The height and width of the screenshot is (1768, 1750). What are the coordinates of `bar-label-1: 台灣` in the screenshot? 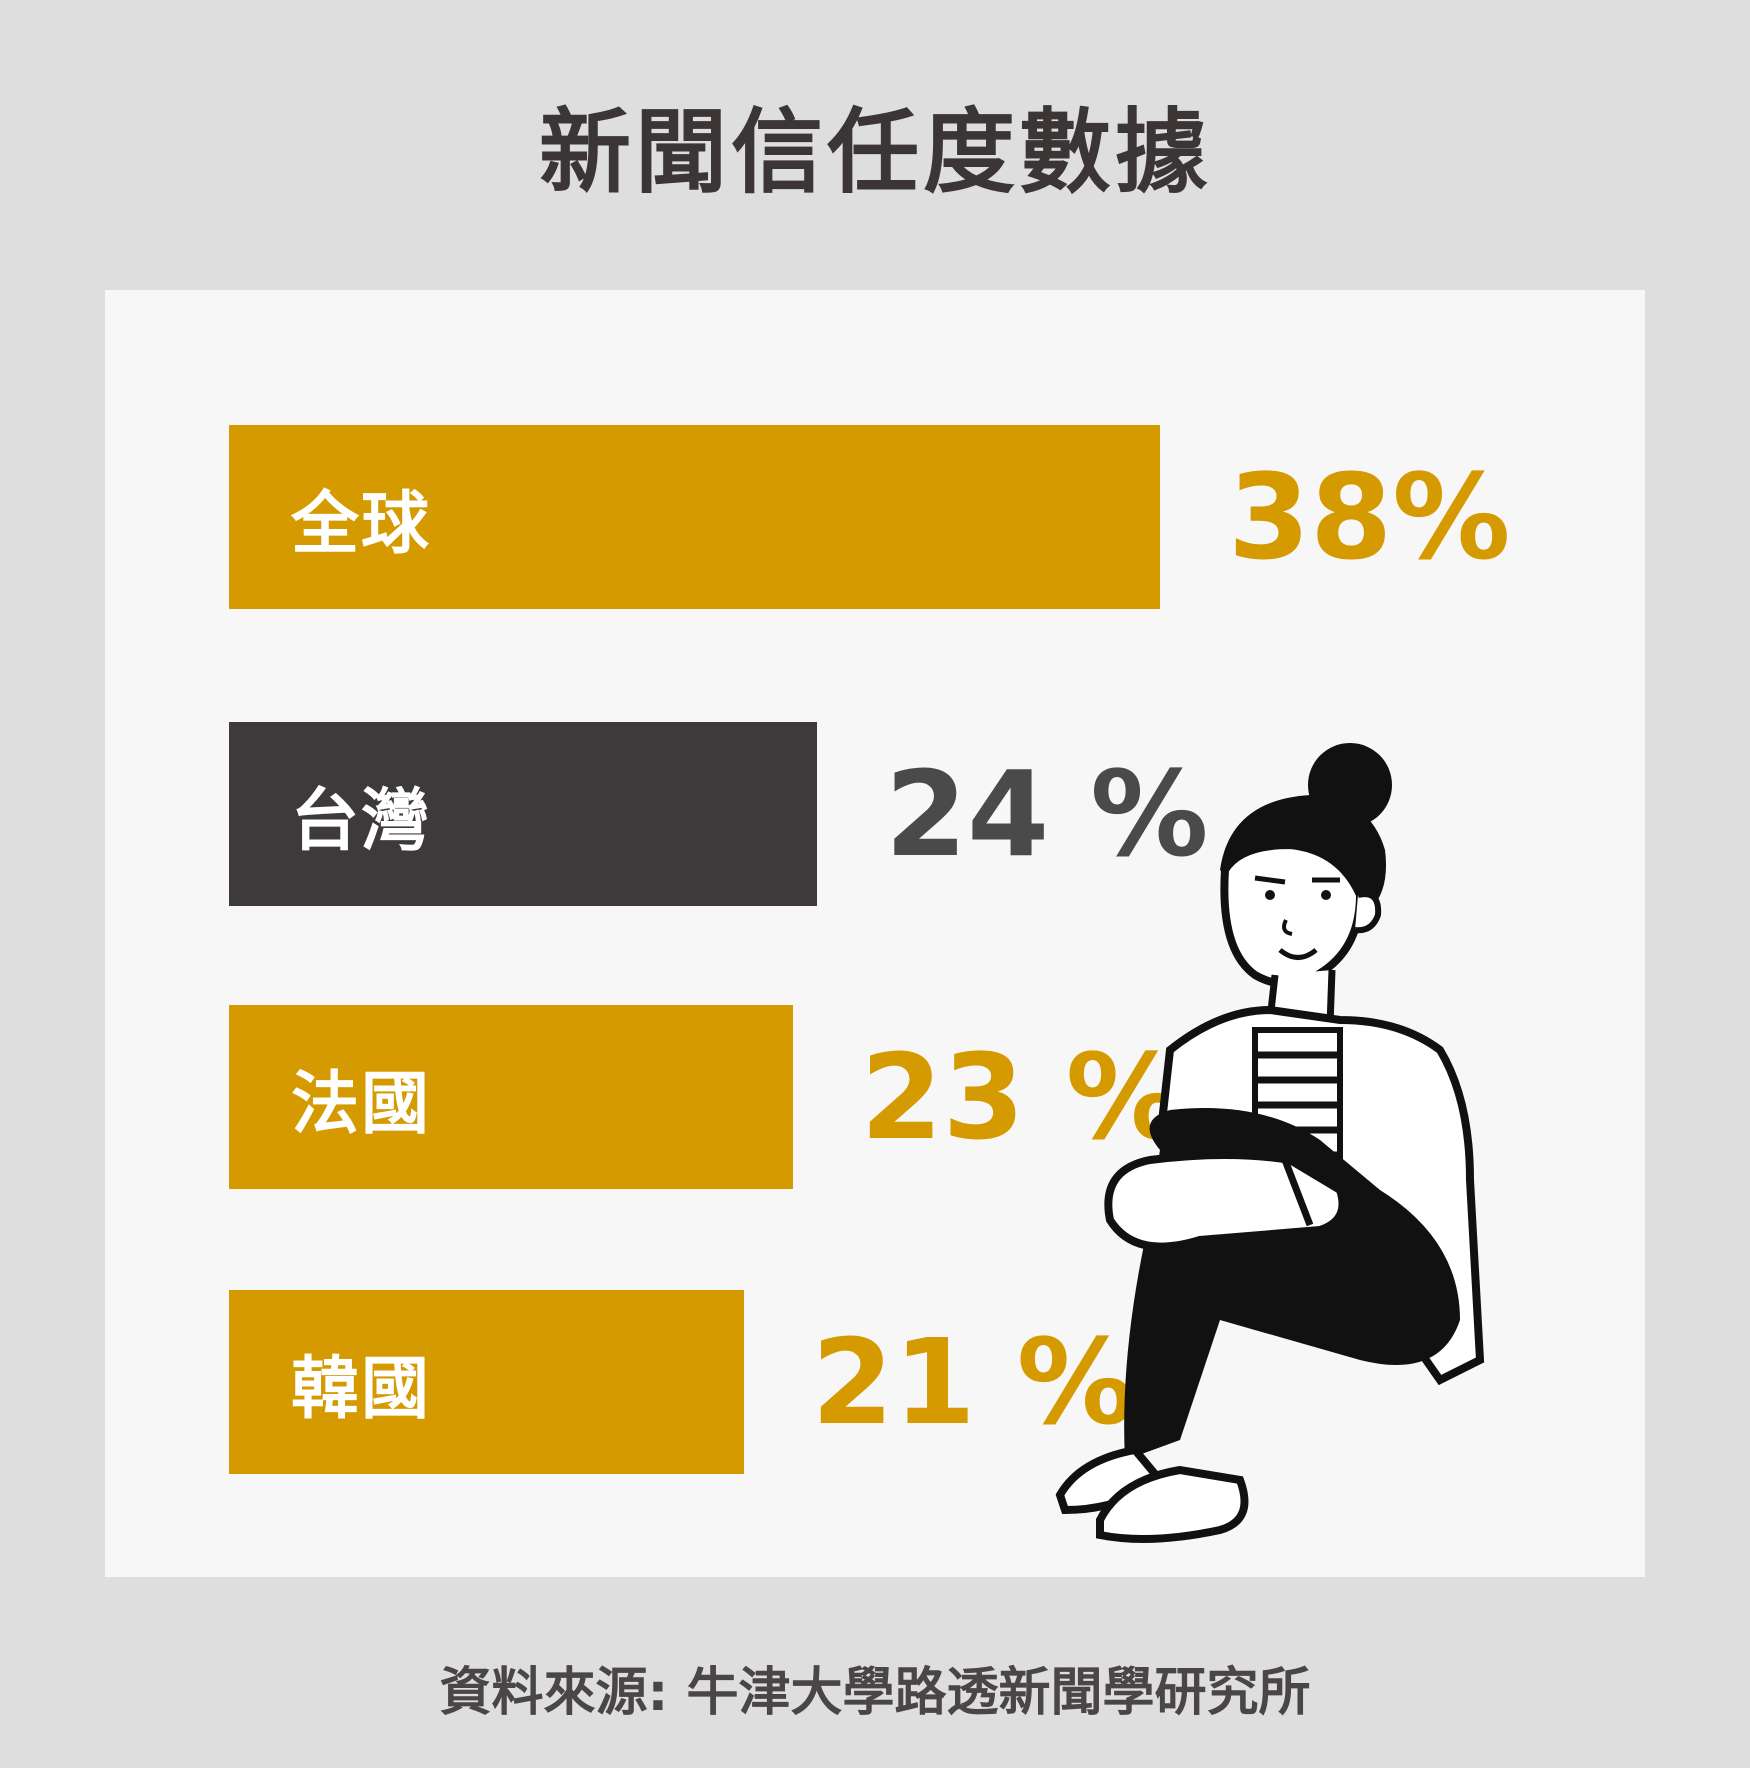 It's located at (361, 821).